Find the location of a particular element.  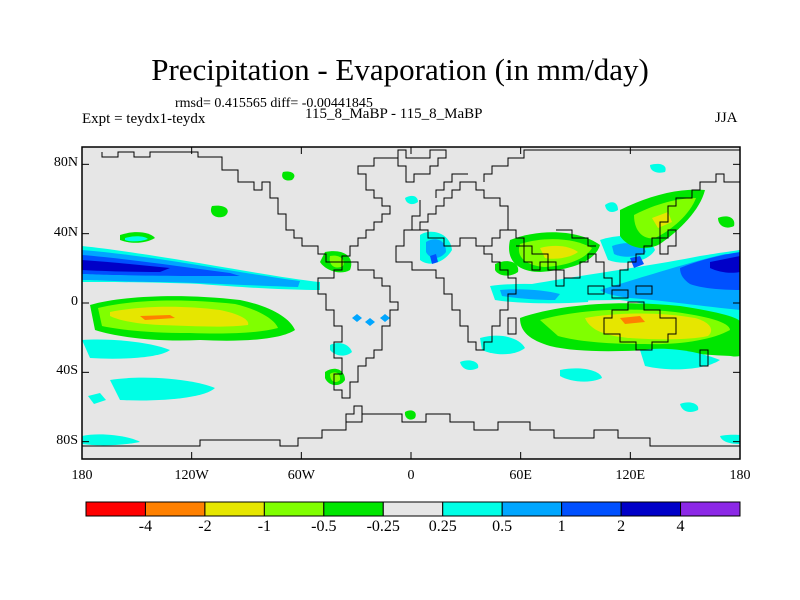

lat-label: 40N is located at coordinates (65, 232).